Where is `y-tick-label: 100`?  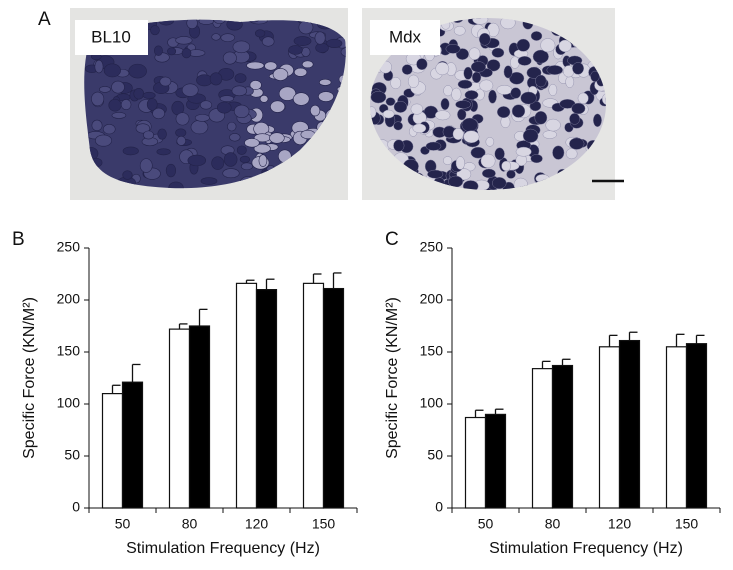
y-tick-label: 100 is located at coordinates (432, 403).